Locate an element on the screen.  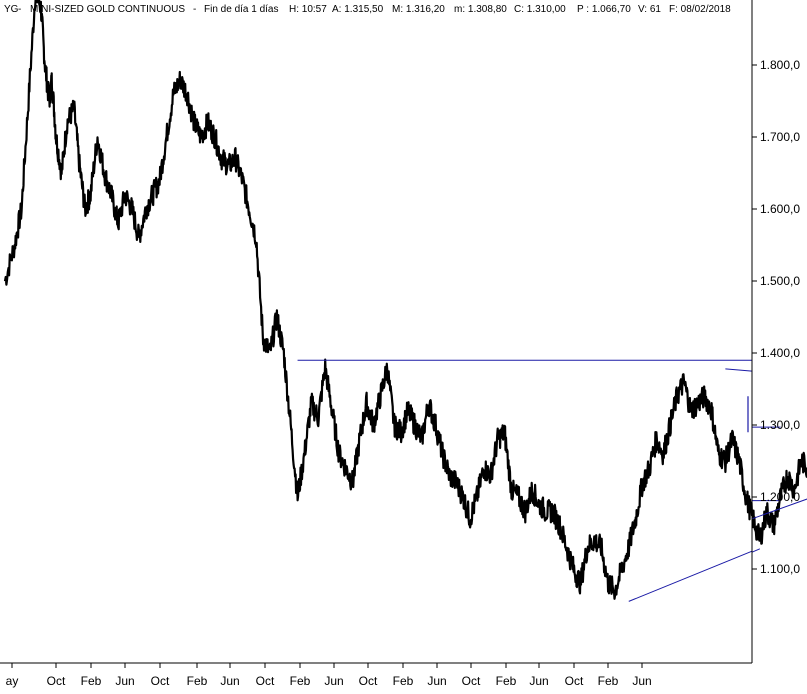
y-tick-label: 1.700,0 is located at coordinates (780, 137).